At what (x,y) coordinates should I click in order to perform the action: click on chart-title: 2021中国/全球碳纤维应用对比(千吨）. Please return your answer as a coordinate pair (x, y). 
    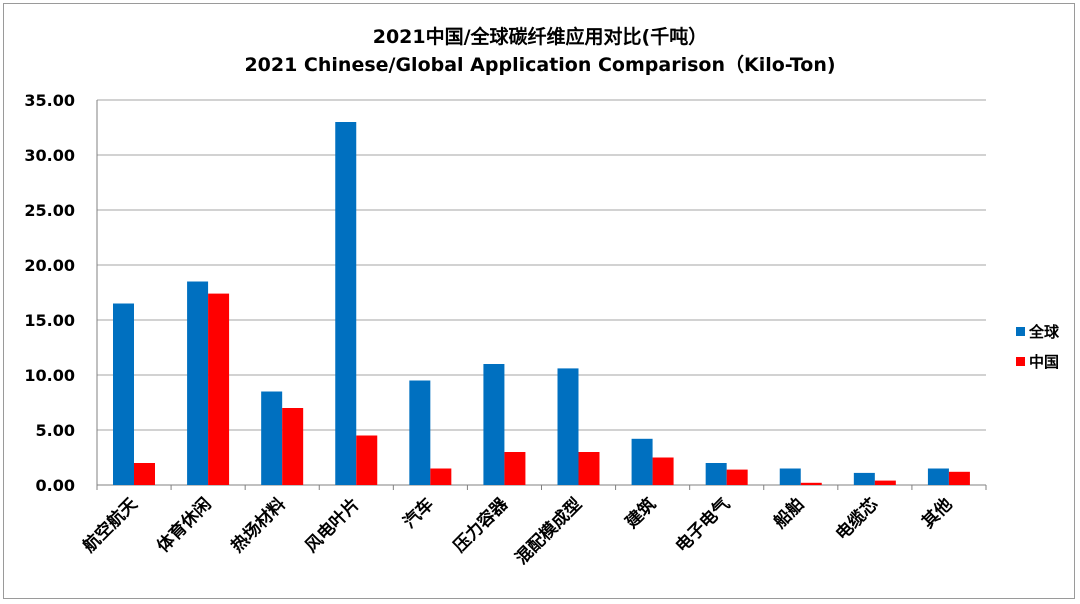
    Looking at the image, I should click on (540, 37).